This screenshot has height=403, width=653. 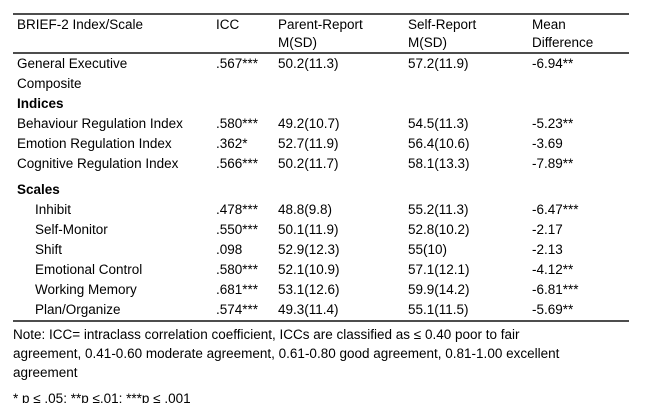 What do you see at coordinates (40, 103) in the screenshot?
I see `section-label: Indices` at bounding box center [40, 103].